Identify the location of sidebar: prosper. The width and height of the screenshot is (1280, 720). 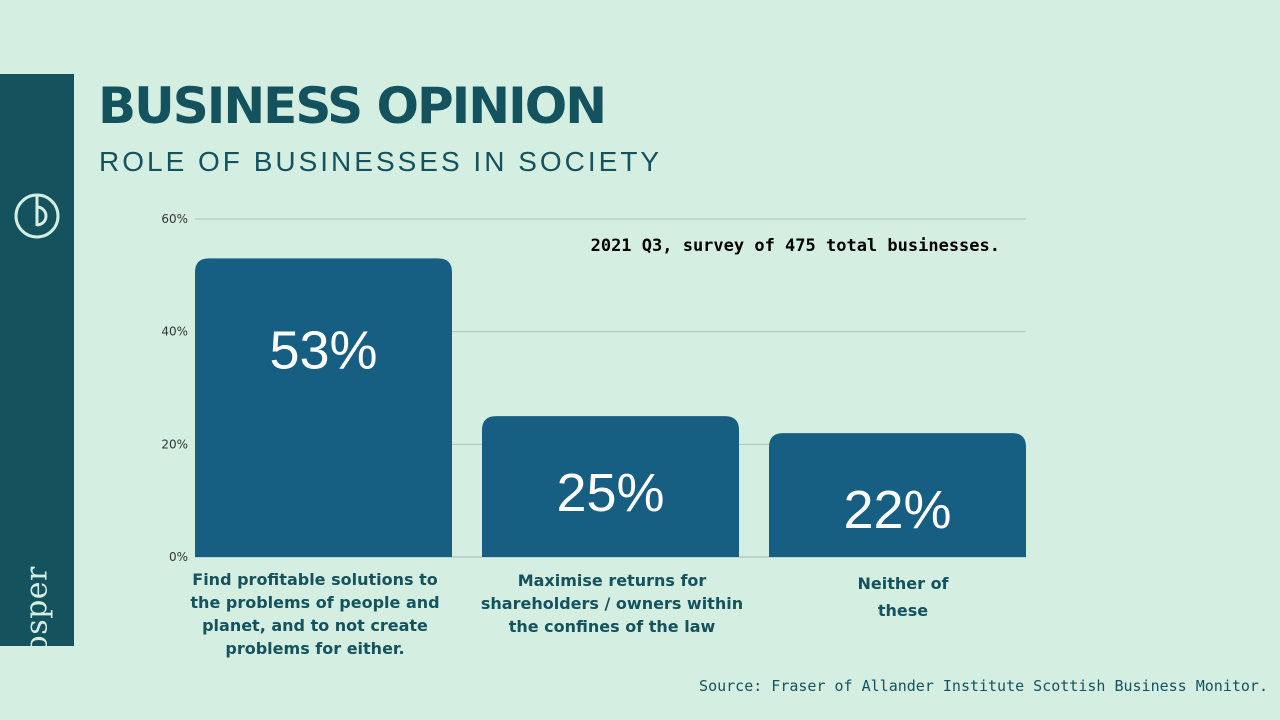
(37, 381).